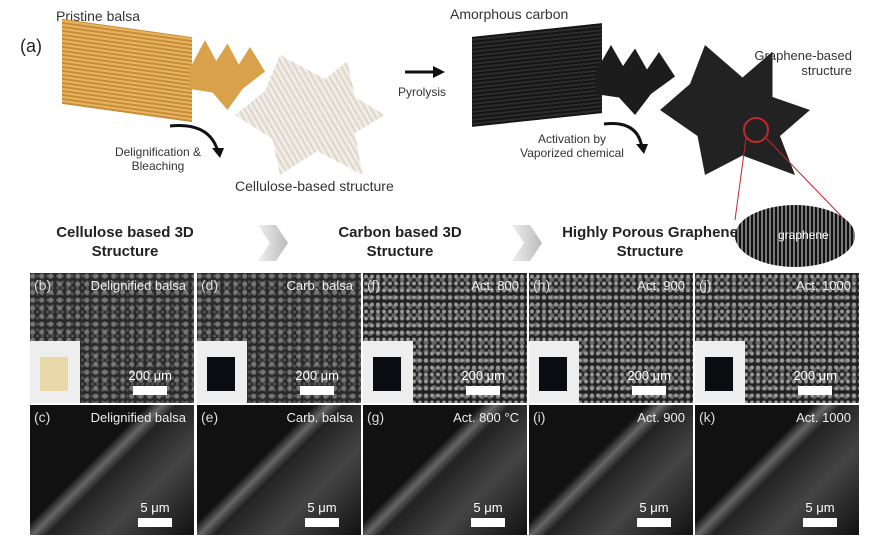 Image resolution: width=879 pixels, height=537 pixels. What do you see at coordinates (777, 338) in the screenshot?
I see `sem-image-j: (j) Act. 1000 200 μm` at bounding box center [777, 338].